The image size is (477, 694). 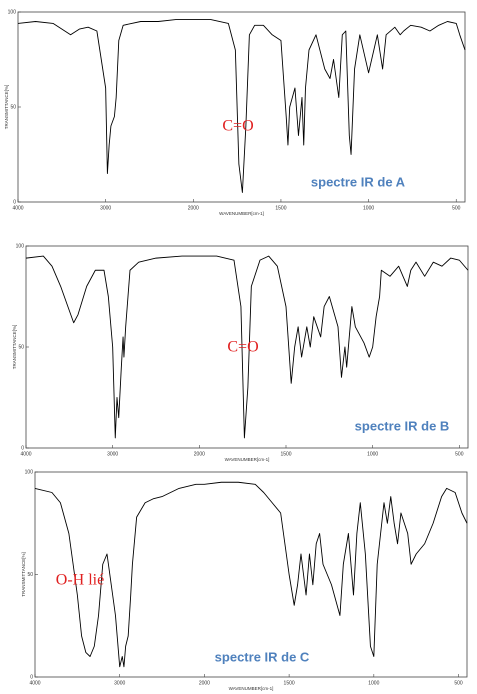 What do you see at coordinates (402, 425) in the screenshot?
I see `spectrum-caption: spectre IR de B` at bounding box center [402, 425].